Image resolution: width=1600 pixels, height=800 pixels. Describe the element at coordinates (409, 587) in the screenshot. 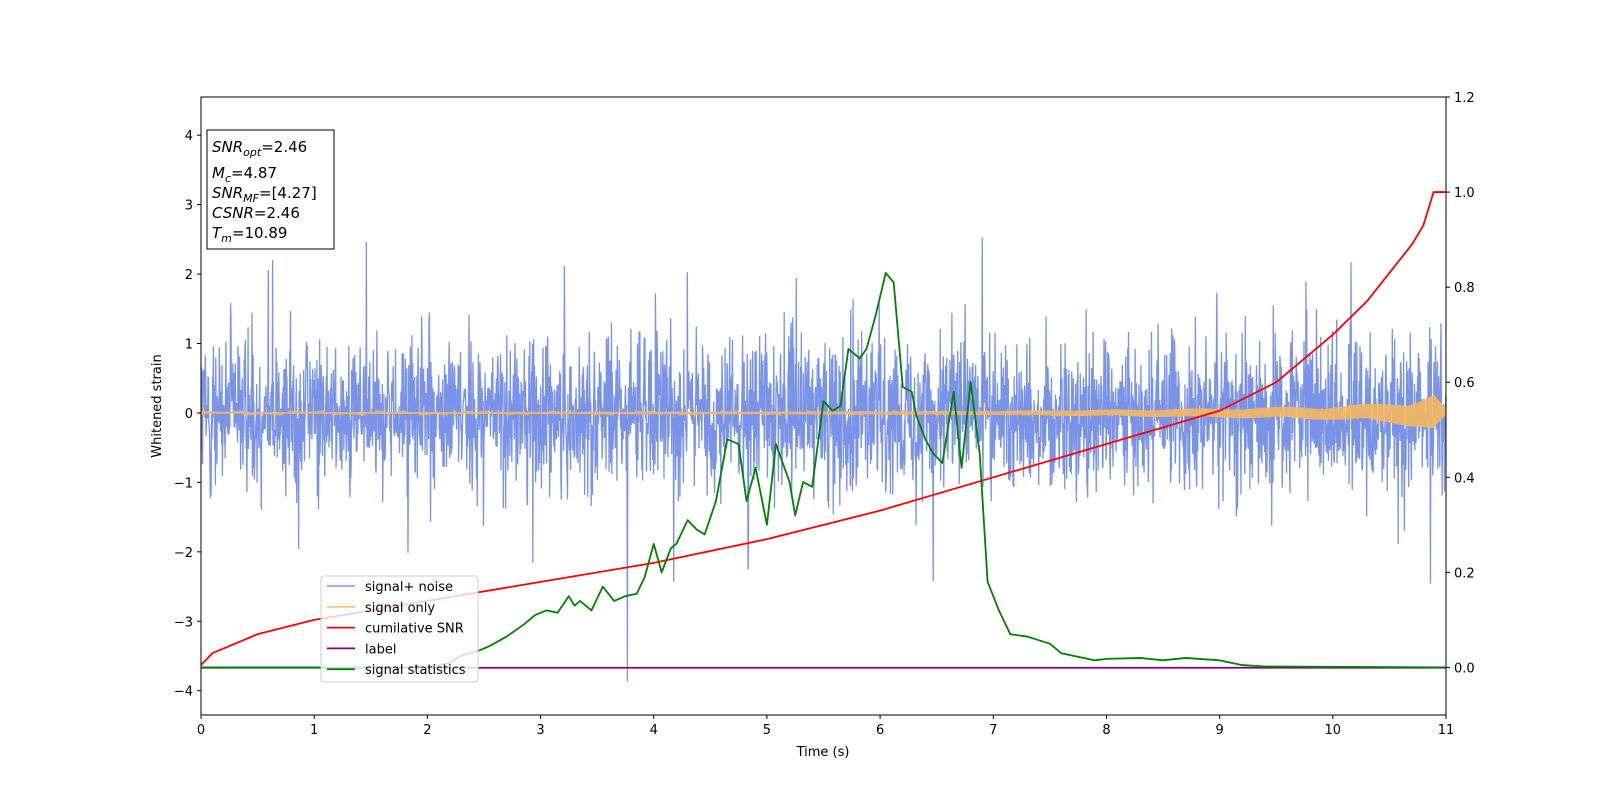

I see `legend-entry-signal-plus-noise-label: signal+ noise` at that location.